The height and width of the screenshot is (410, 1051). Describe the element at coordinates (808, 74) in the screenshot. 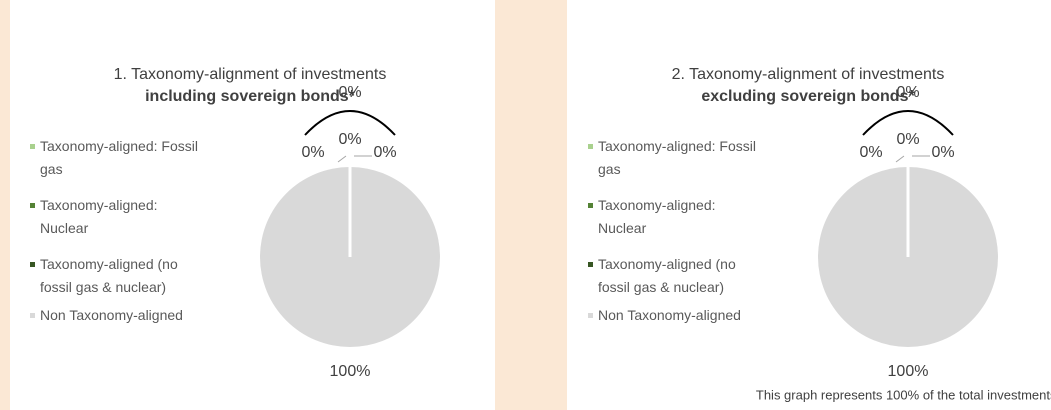

I see `chart-title: 2. Taxonomy-alignment of investments` at that location.